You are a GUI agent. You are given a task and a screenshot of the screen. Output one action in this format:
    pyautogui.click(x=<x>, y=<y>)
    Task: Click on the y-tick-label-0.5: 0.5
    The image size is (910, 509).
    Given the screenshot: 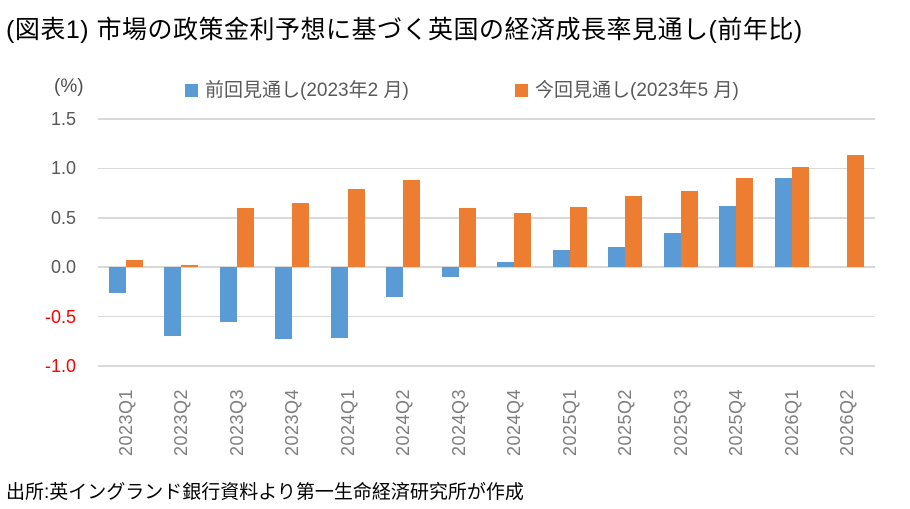 What is the action you would take?
    pyautogui.click(x=63, y=217)
    